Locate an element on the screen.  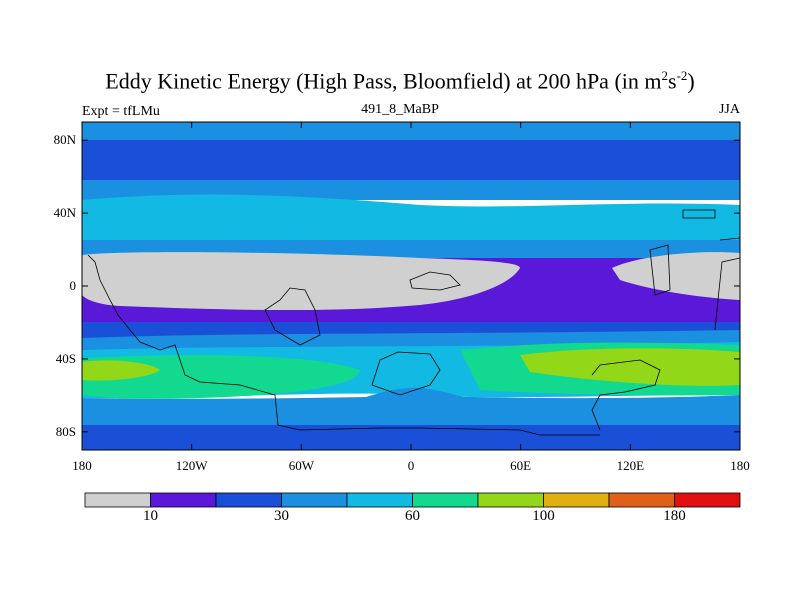
tropical-low-east is located at coordinates (676, 276).